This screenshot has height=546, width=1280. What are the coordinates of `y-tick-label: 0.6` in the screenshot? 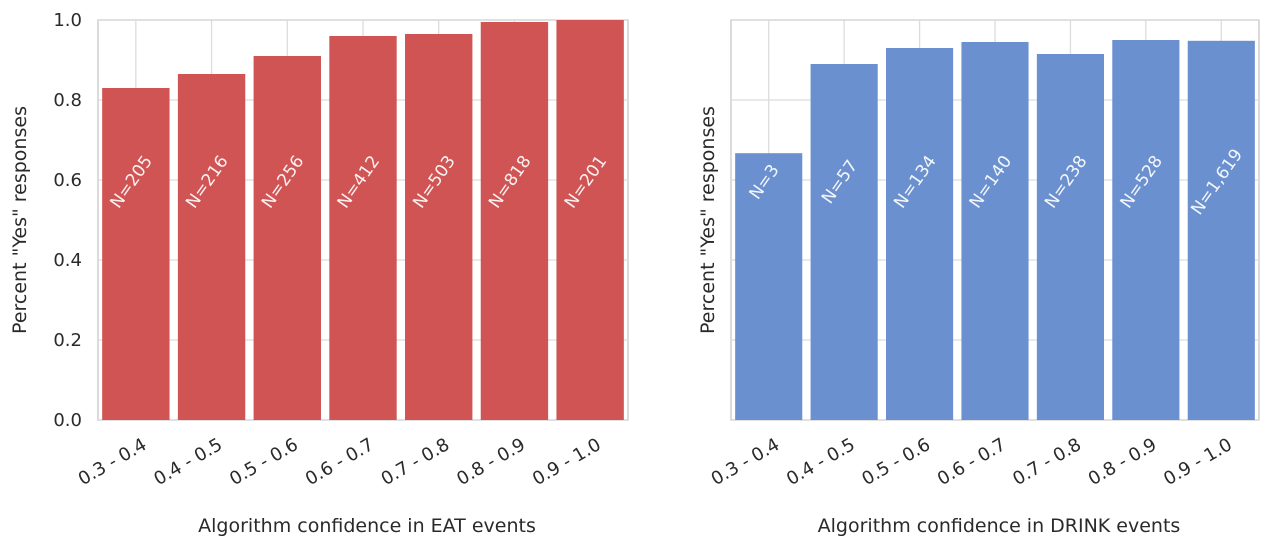 It's located at (67, 180).